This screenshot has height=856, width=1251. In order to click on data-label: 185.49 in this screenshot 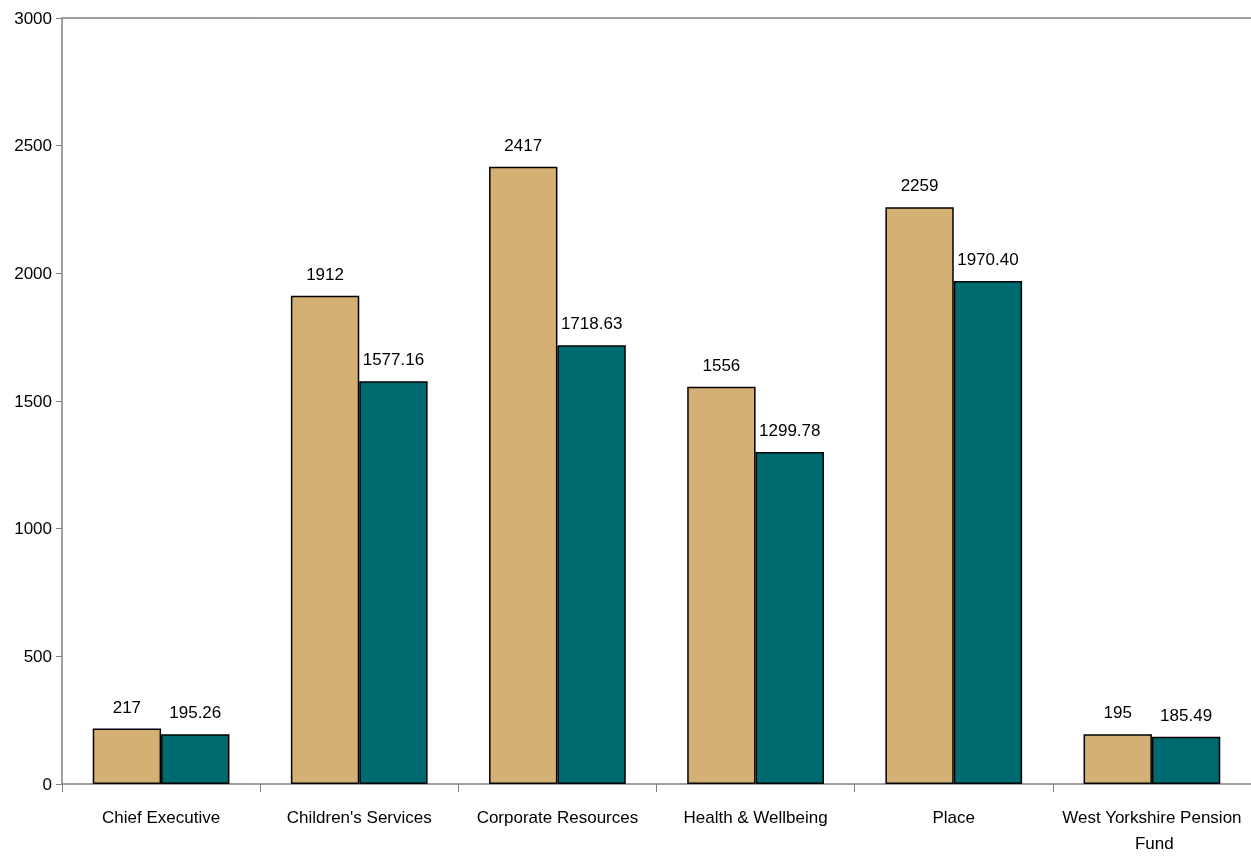, I will do `click(1186, 715)`.